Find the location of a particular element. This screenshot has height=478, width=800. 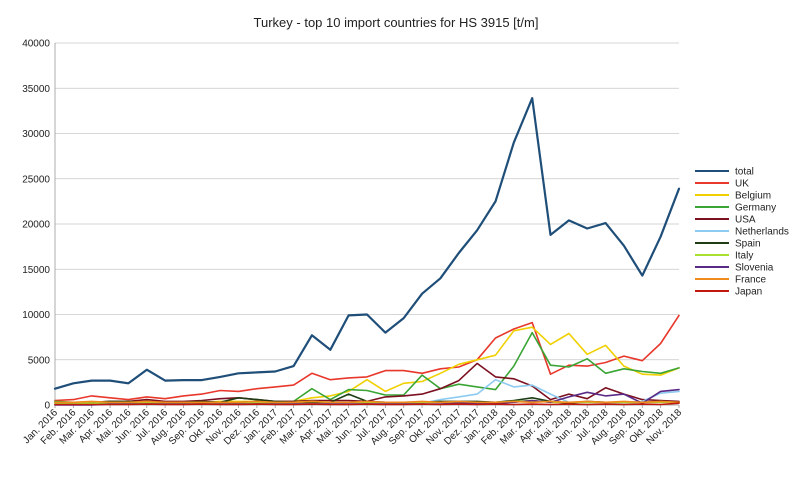

series-line-france is located at coordinates (367, 402).